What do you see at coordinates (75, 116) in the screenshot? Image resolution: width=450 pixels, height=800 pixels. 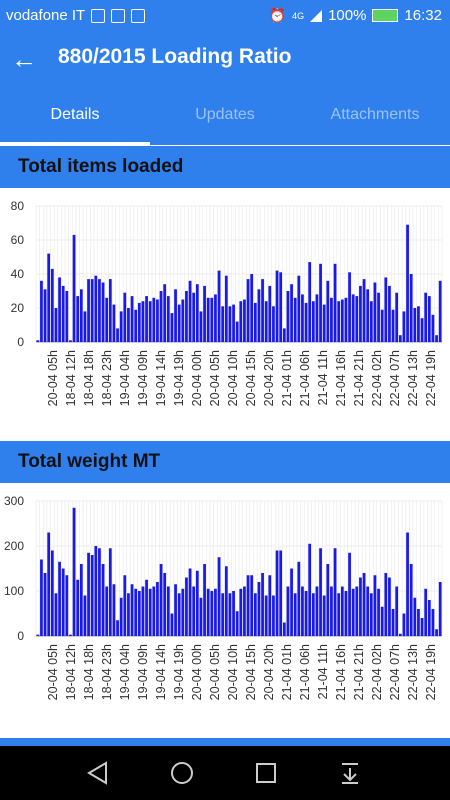 I see `tab-details: Details` at bounding box center [75, 116].